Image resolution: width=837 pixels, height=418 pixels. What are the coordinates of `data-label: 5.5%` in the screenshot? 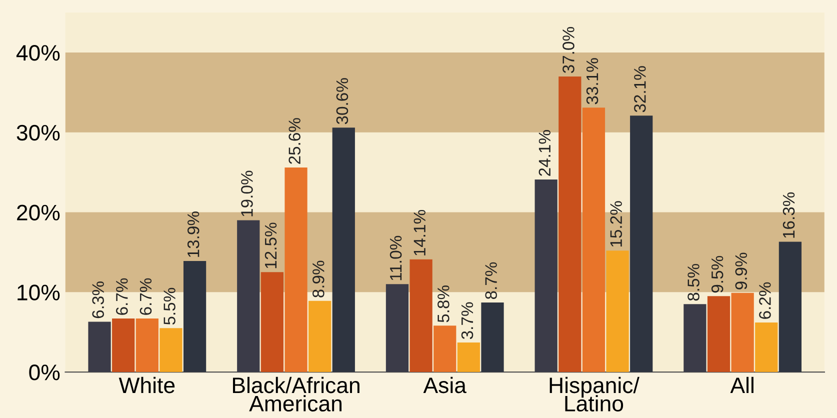 It's located at (170, 306).